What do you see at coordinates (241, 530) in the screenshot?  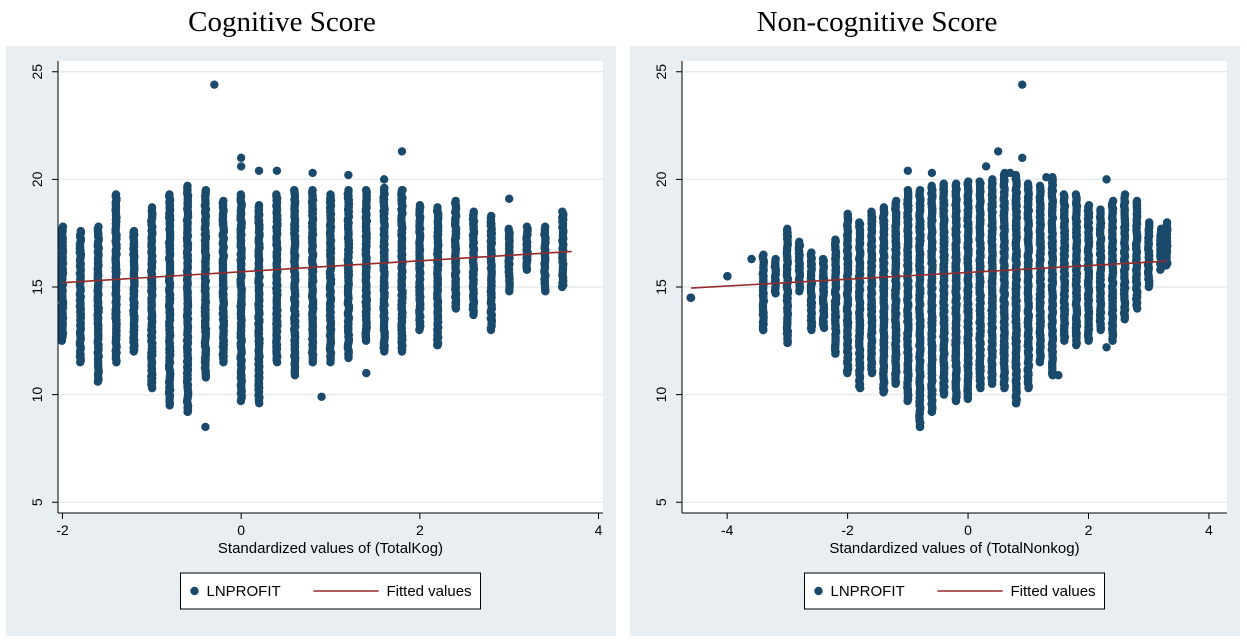 I see `x-tick-label: 0` at bounding box center [241, 530].